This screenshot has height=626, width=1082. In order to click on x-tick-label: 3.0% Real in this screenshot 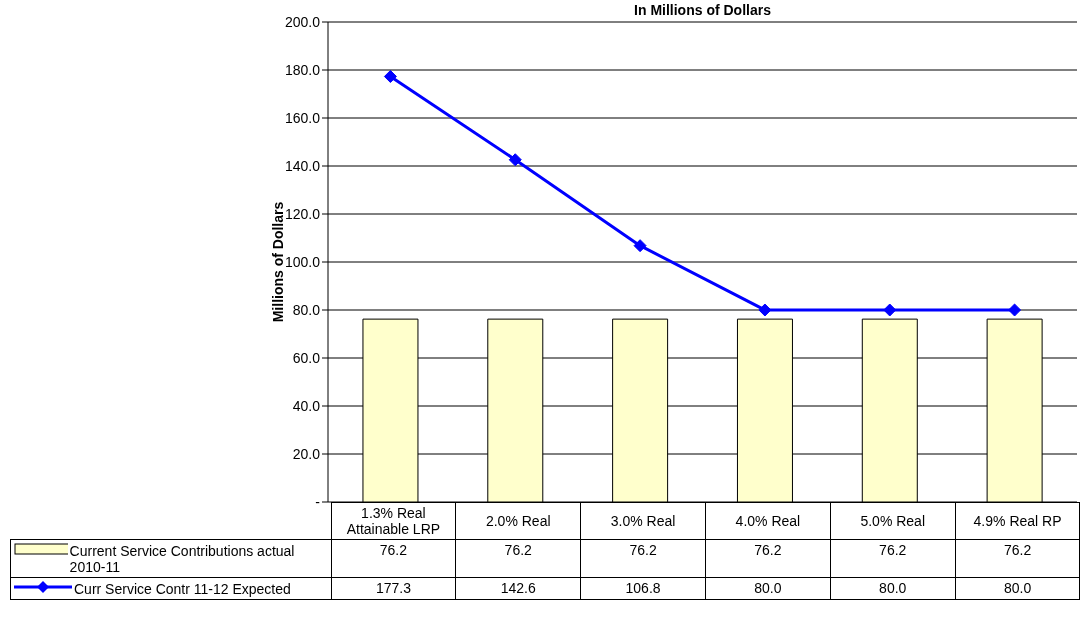, I will do `click(643, 521)`.